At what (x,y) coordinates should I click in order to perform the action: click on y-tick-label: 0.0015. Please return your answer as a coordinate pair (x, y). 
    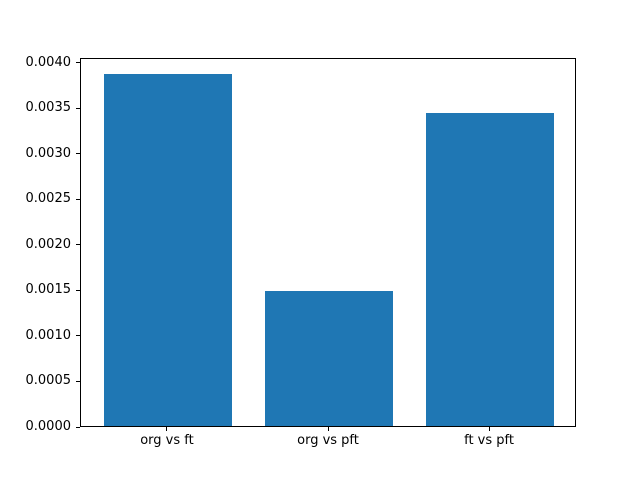
    Looking at the image, I should click on (48, 290).